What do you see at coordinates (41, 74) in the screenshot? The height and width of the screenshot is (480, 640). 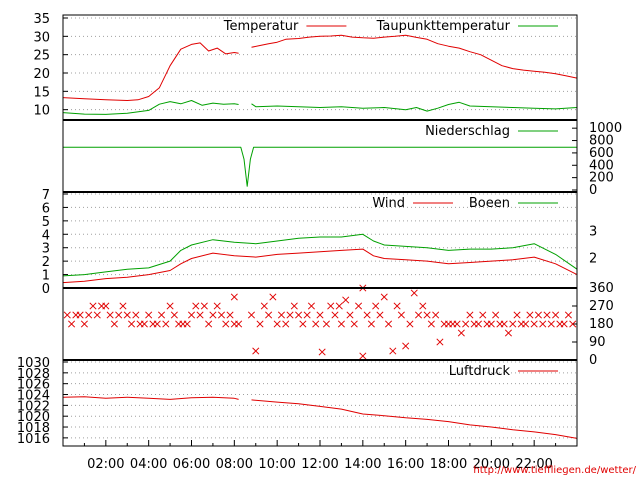 I see `temperature-y-tick-label: 20` at bounding box center [41, 74].